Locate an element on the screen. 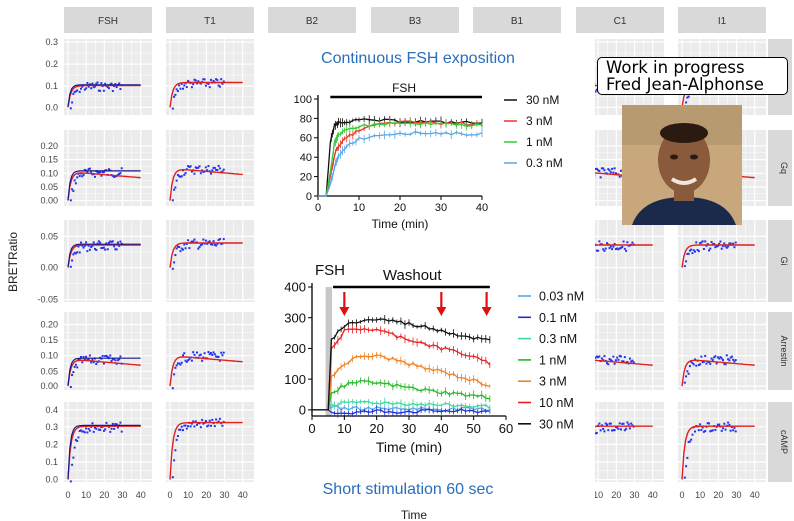 The width and height of the screenshot is (794, 521). facet-row-strip is located at coordinates (780, 261).